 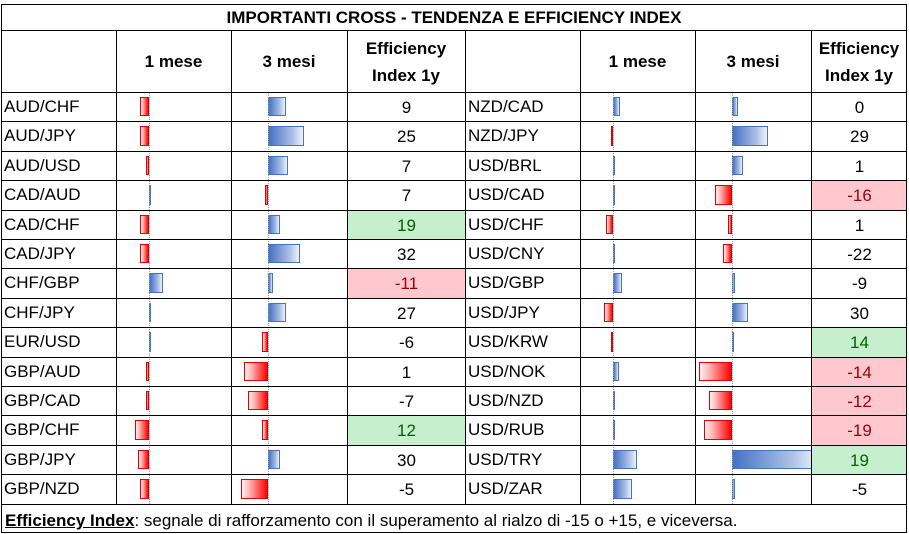 I want to click on header-1-mese-right: 1 mese, so click(x=637, y=61).